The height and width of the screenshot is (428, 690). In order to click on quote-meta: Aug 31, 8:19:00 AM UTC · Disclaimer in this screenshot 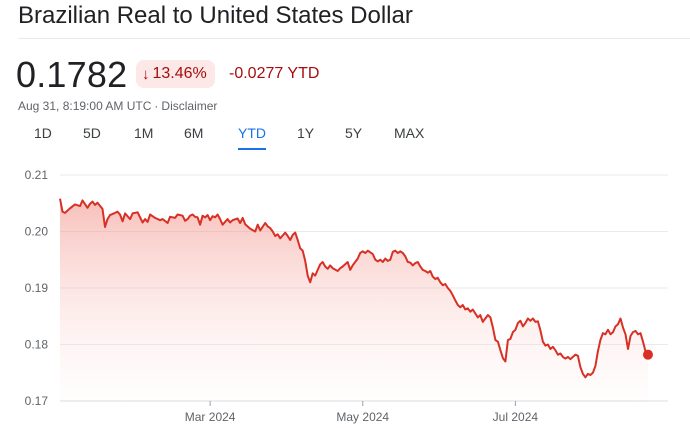, I will do `click(117, 106)`.